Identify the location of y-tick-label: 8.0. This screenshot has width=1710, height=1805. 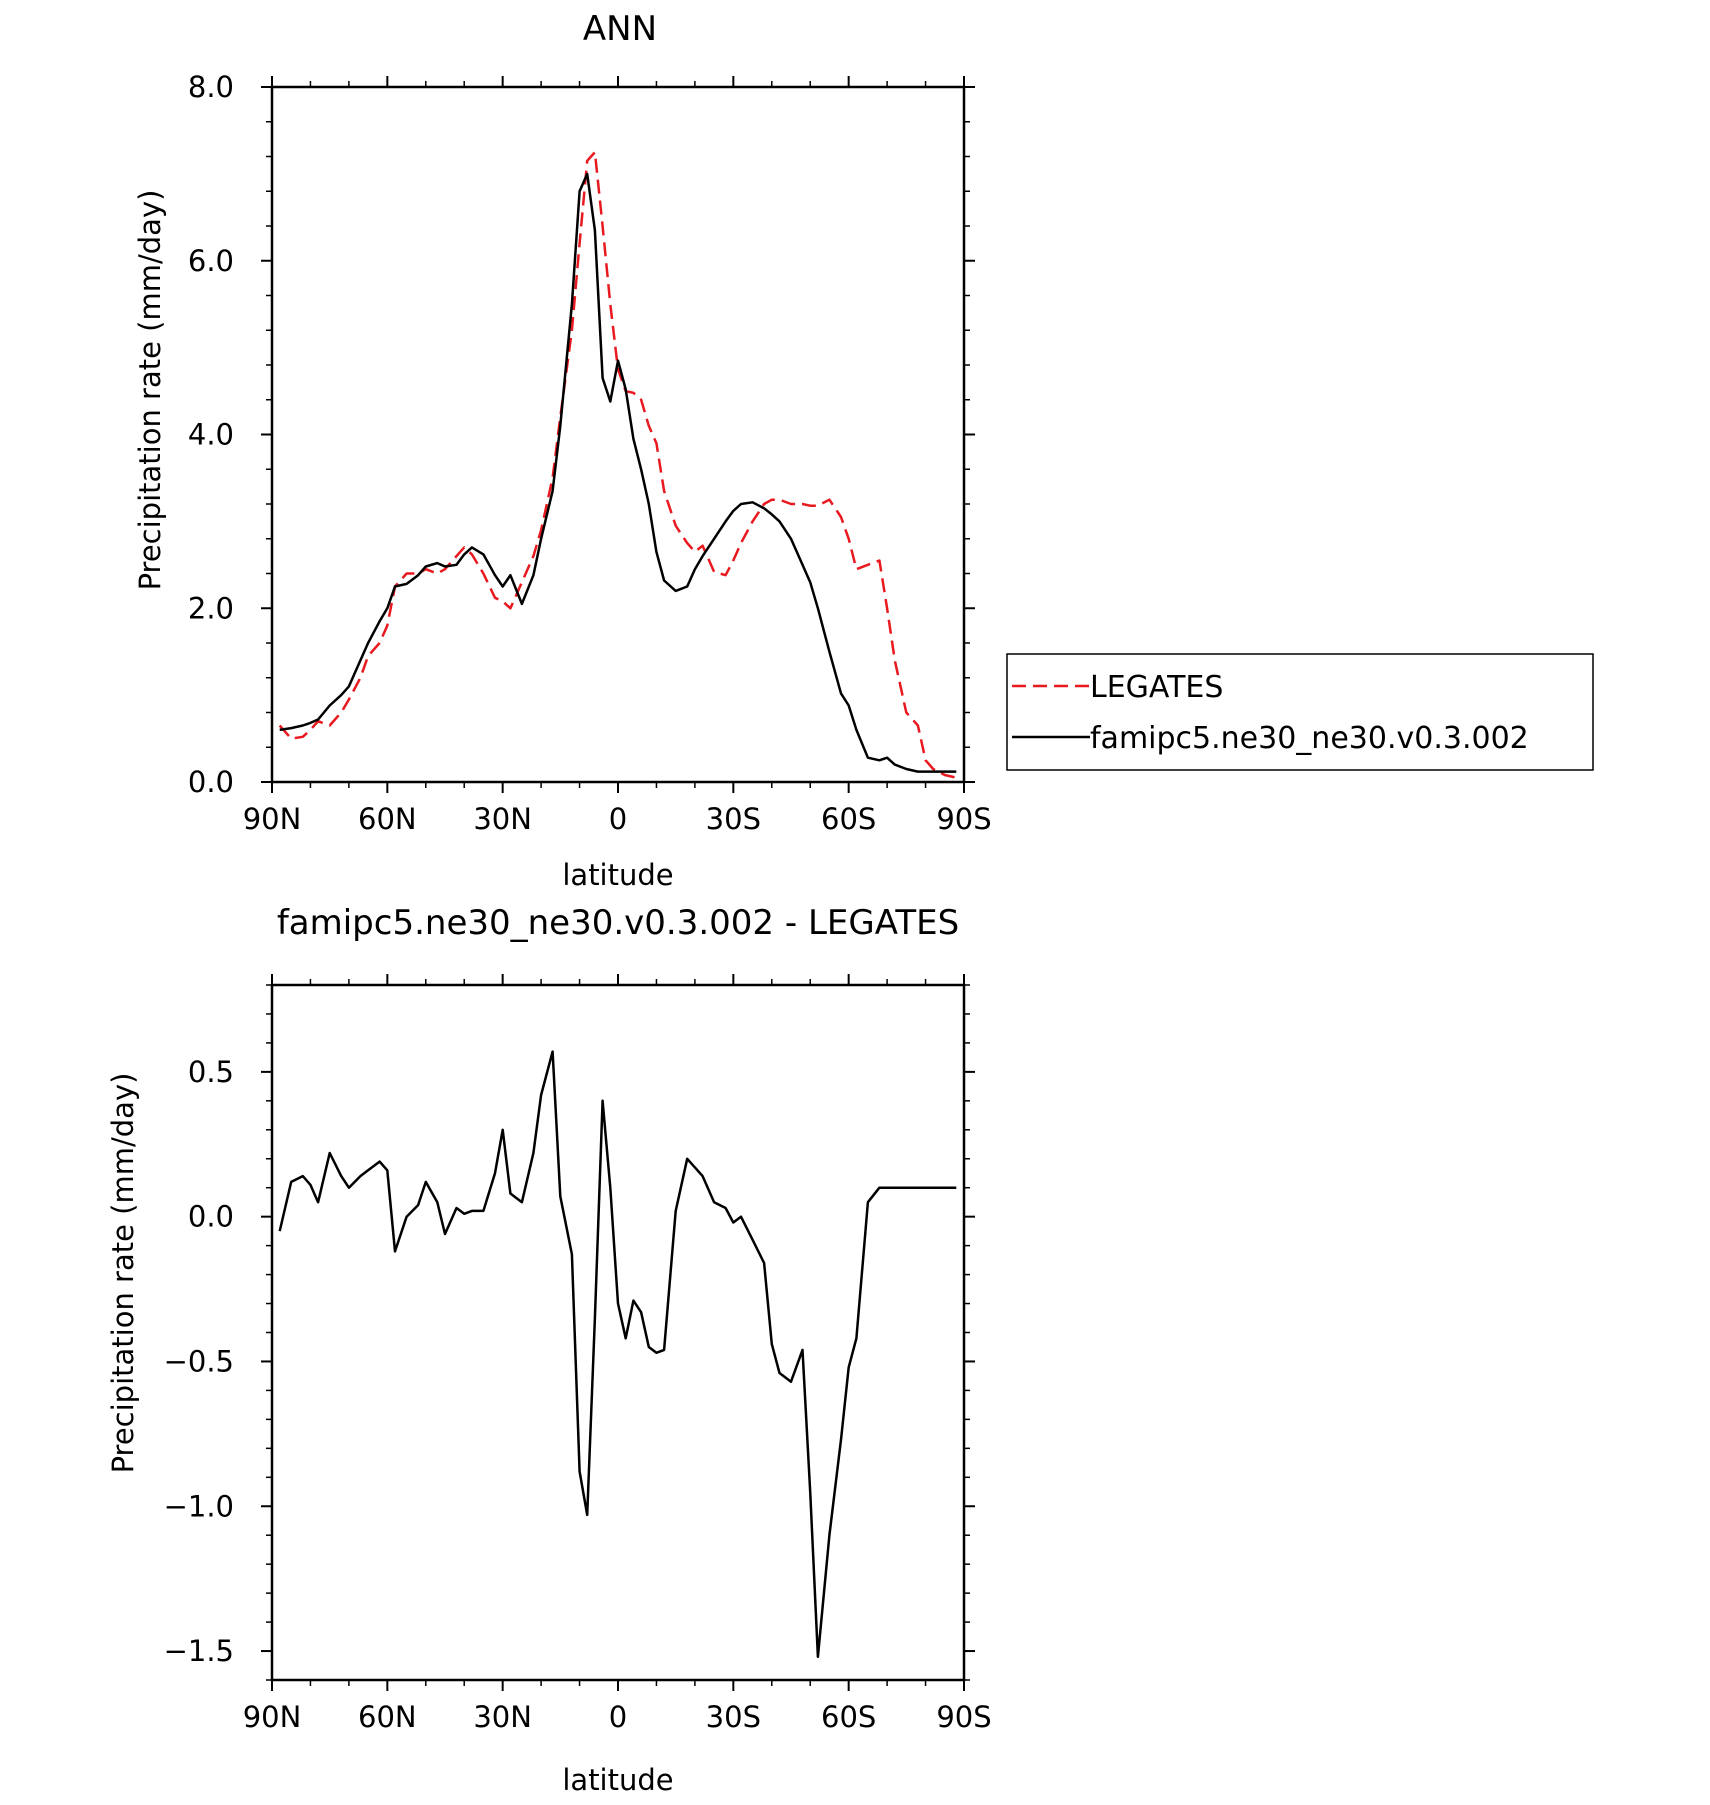
(211, 87).